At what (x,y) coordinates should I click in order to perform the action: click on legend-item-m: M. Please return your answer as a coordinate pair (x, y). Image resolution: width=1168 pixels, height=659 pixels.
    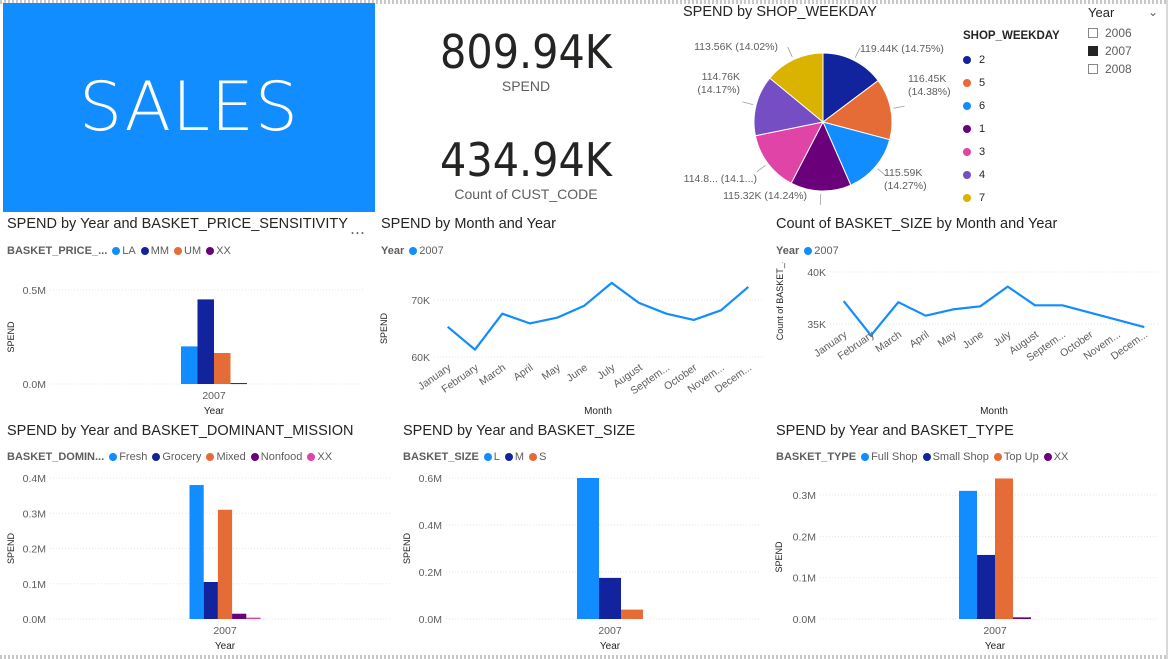
    Looking at the image, I should click on (514, 457).